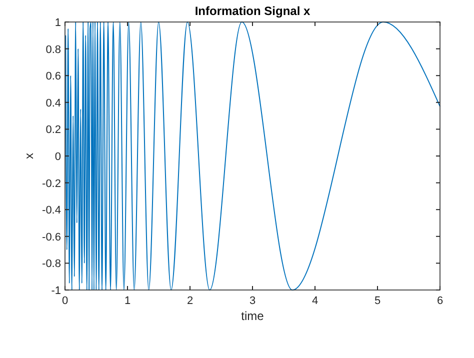 The width and height of the screenshot is (474, 358). Describe the element at coordinates (252, 301) in the screenshot. I see `x-tick-label: 3` at that location.